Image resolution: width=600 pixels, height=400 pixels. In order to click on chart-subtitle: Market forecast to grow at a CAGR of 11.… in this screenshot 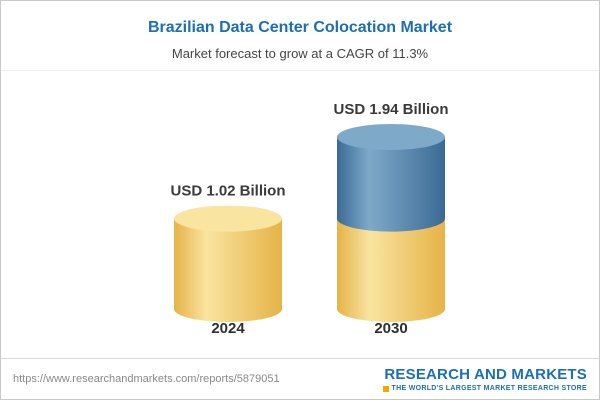, I will do `click(300, 53)`.